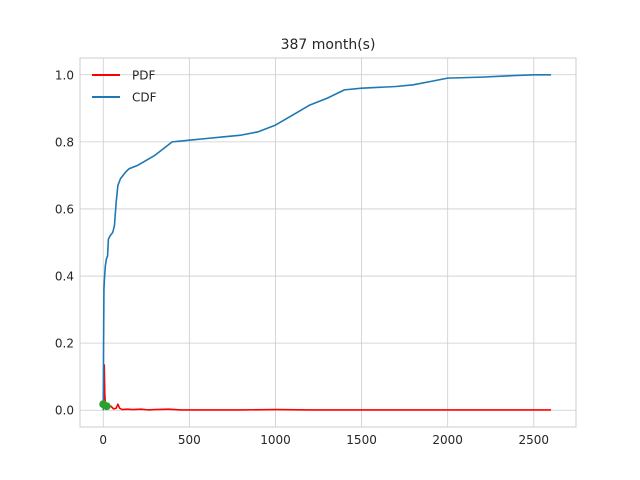  What do you see at coordinates (64, 344) in the screenshot?
I see `y-tick-label: 0.2` at bounding box center [64, 344].